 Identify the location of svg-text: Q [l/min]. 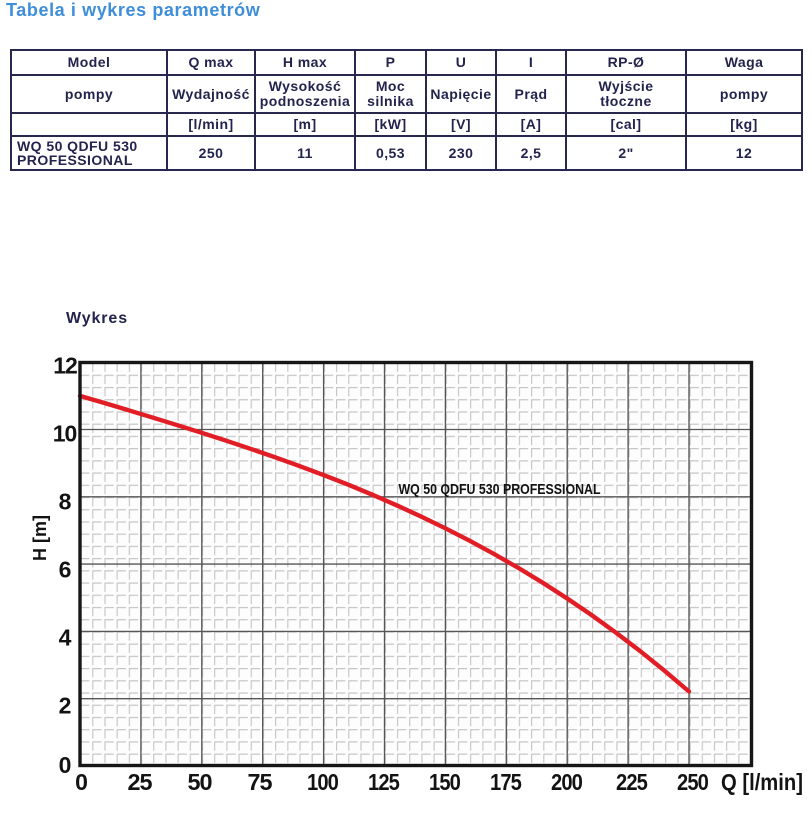
(762, 782).